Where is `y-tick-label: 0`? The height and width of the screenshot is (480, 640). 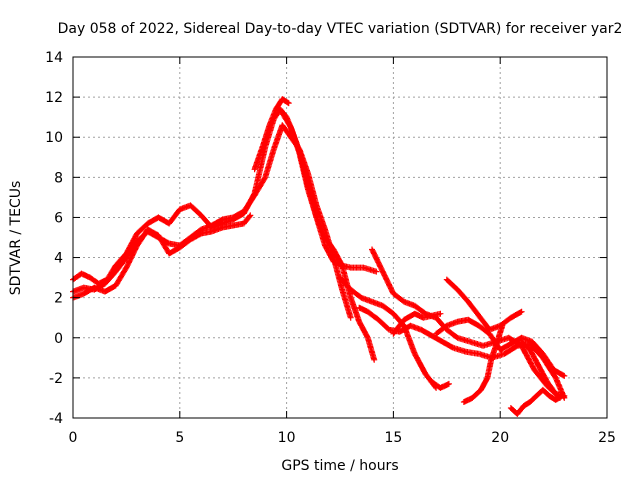
y-tick-label: 0 is located at coordinates (58, 339).